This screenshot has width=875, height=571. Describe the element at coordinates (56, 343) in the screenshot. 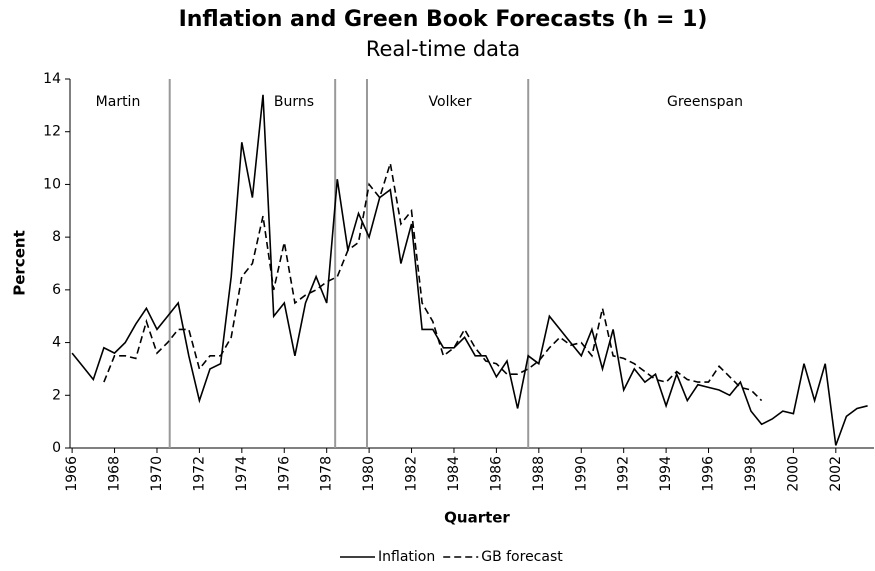

I see `y-tick-label: 4` at that location.